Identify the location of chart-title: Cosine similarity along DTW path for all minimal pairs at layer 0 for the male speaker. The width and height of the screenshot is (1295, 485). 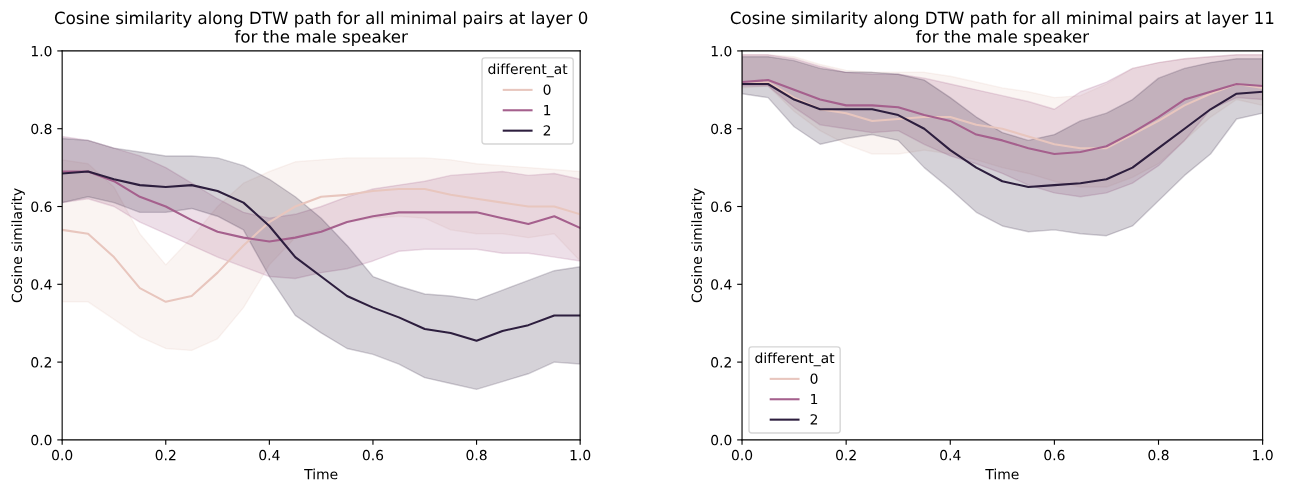
(321, 29).